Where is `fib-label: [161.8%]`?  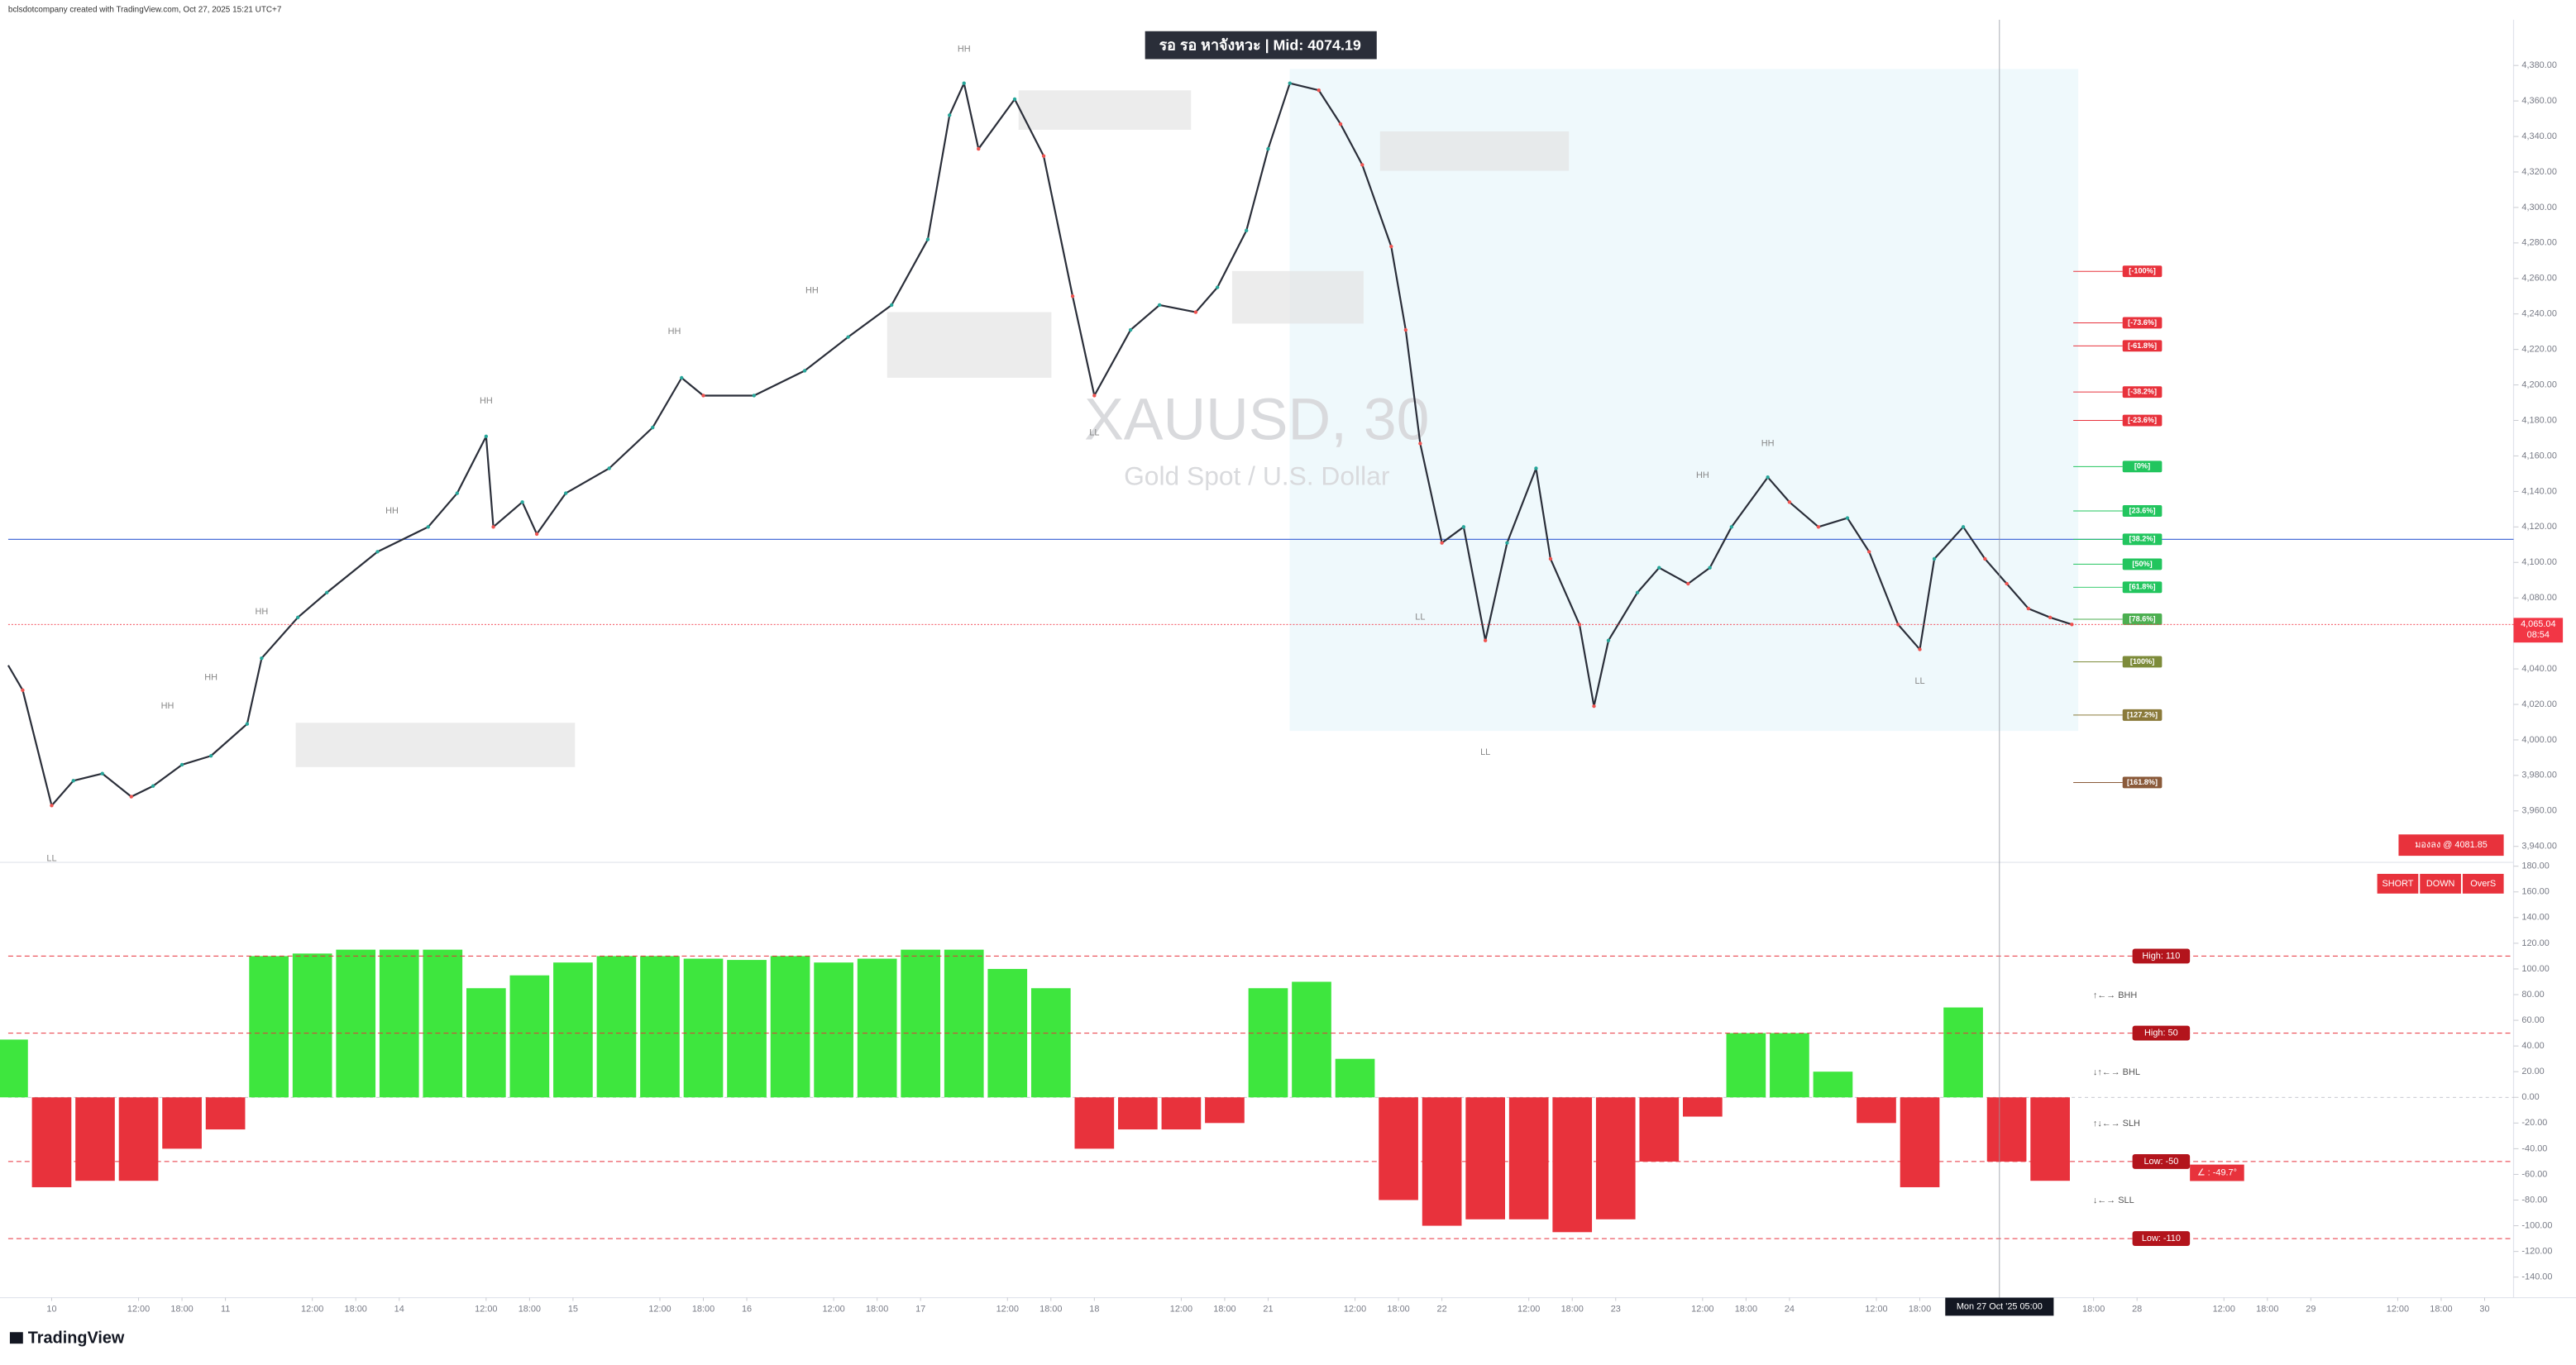 fib-label: [161.8%] is located at coordinates (2142, 782).